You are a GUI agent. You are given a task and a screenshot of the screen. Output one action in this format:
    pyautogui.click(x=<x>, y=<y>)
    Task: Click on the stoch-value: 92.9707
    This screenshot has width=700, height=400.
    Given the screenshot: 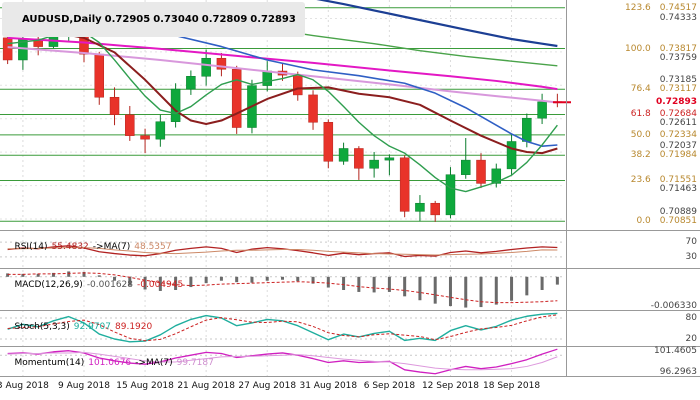 What is the action you would take?
    pyautogui.click(x=92, y=327)
    